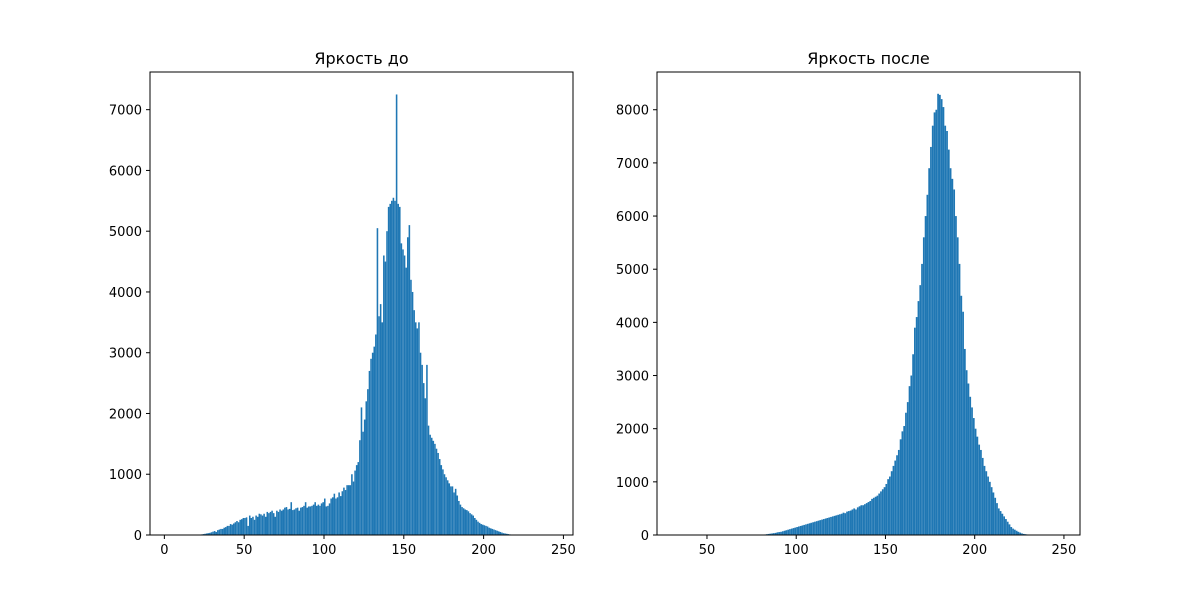 Image resolution: width=1200 pixels, height=600 pixels. Describe the element at coordinates (403, 550) in the screenshot. I see `x-tick-label: 150` at that location.